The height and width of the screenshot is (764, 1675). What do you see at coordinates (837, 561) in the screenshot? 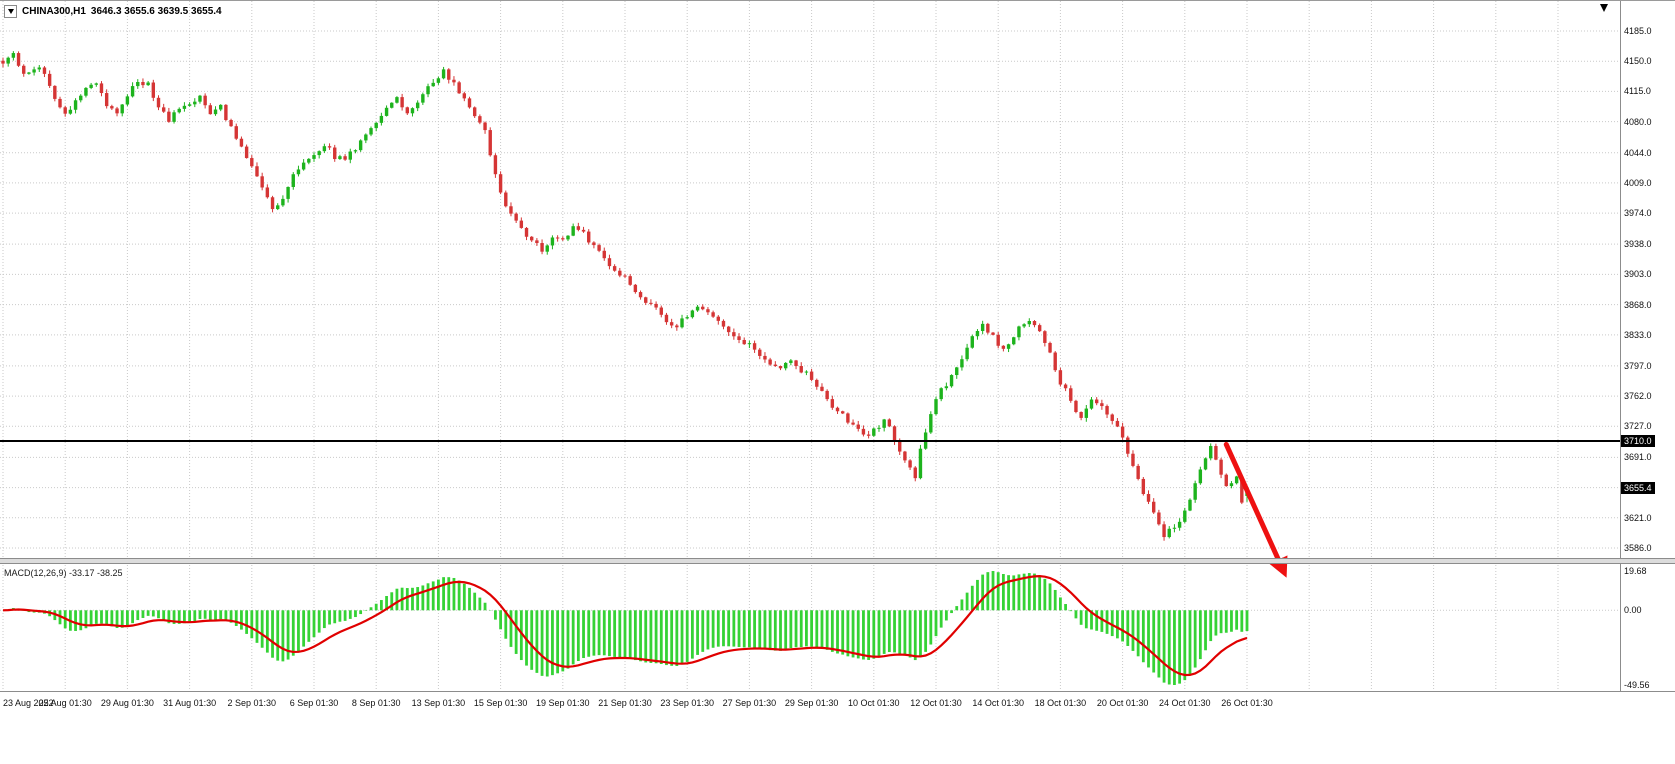
I see `pane-separator` at bounding box center [837, 561].